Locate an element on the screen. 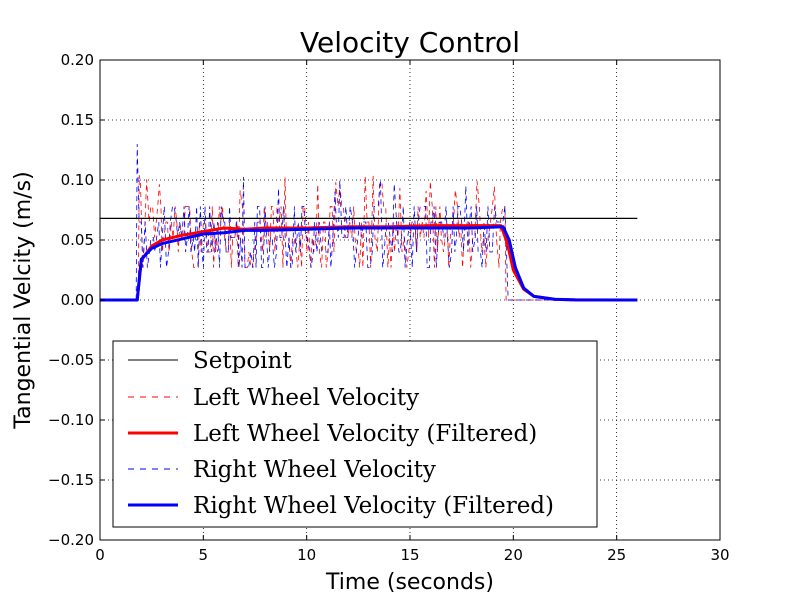 Image resolution: width=800 pixels, height=600 pixels. legend-label-right-filtered: Right Wheel Velocity (Filtered) is located at coordinates (373, 506).